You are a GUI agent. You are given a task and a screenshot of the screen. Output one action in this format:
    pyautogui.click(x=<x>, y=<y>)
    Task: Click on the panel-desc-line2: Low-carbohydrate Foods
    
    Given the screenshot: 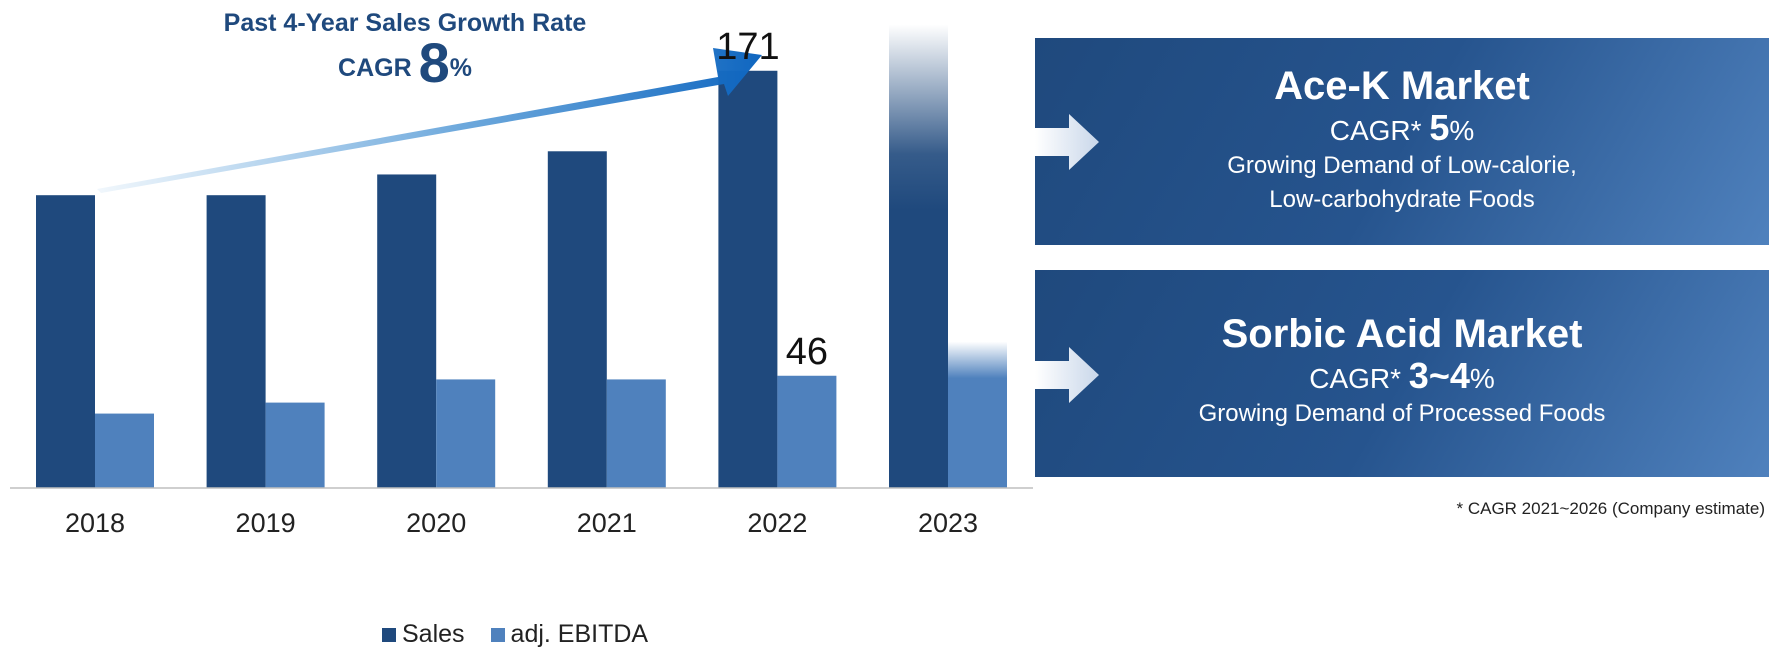 What is the action you would take?
    pyautogui.click(x=1402, y=199)
    